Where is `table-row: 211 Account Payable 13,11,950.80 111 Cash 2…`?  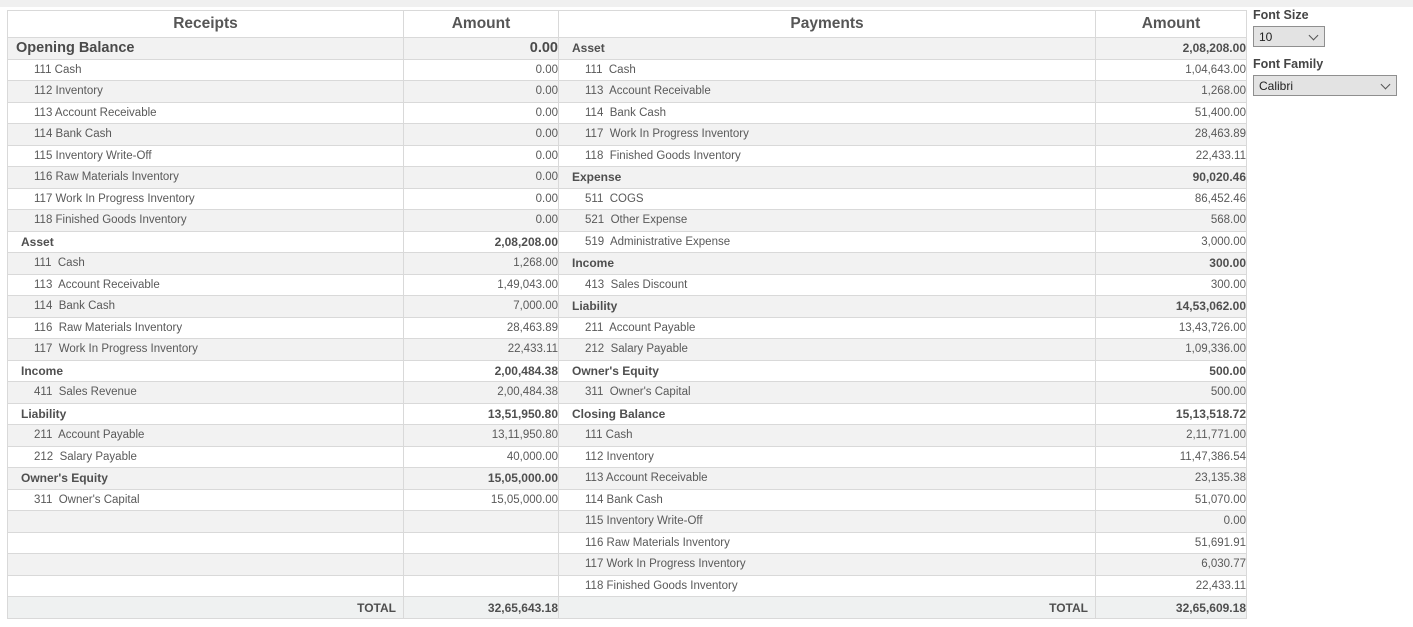
table-row: 211 Account Payable 13,11,950.80 111 Cash 2… is located at coordinates (627, 435).